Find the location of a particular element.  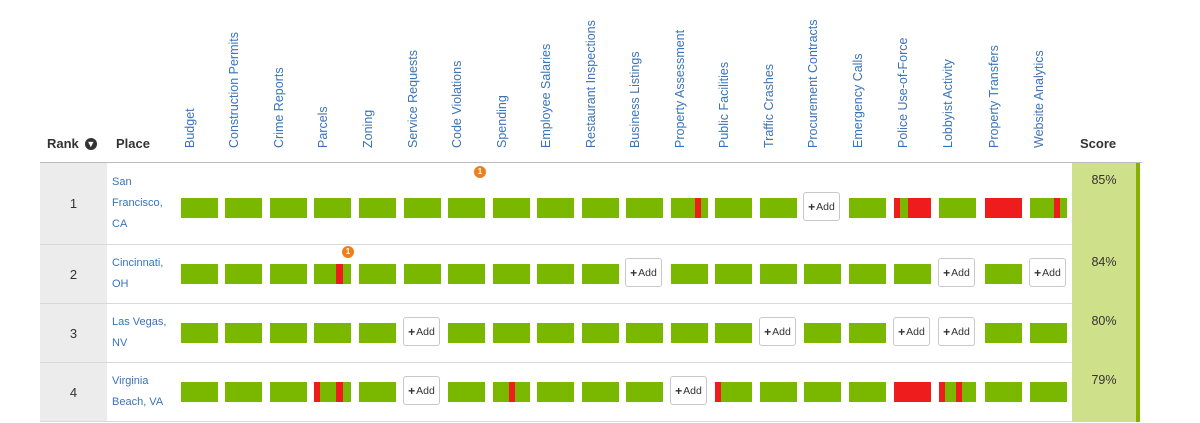

notification-badge: 1 is located at coordinates (480, 172).